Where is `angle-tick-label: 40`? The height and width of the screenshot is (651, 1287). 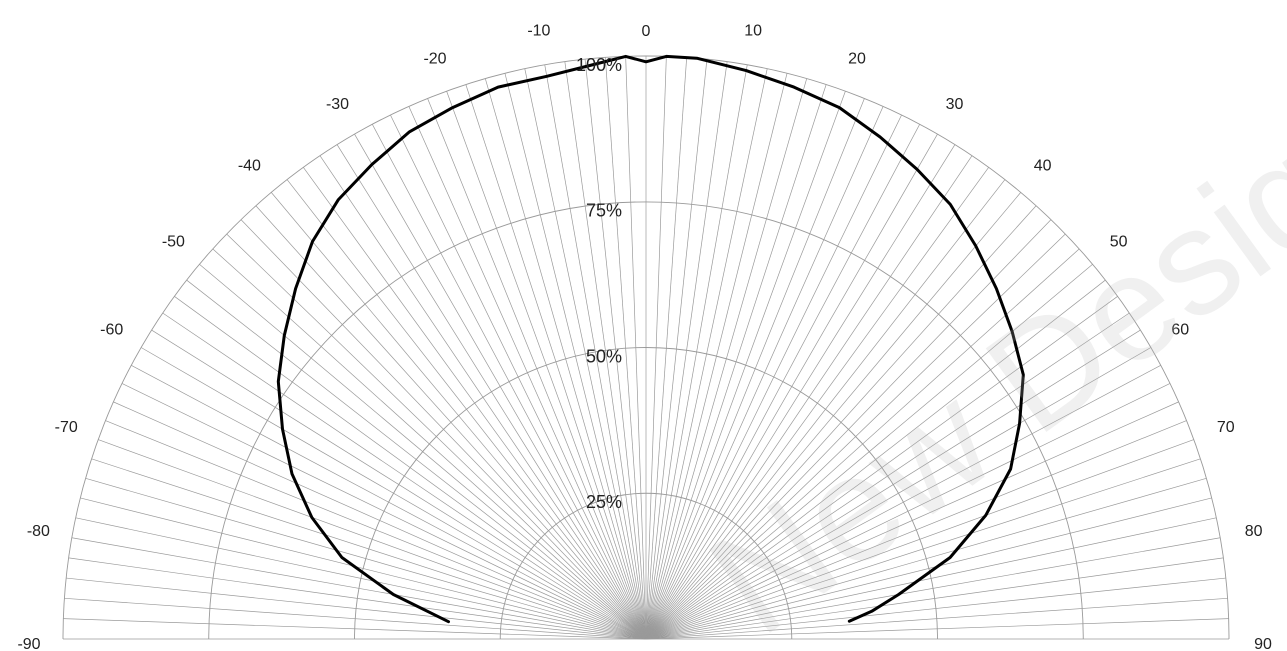 angle-tick-label: 40 is located at coordinates (1043, 166).